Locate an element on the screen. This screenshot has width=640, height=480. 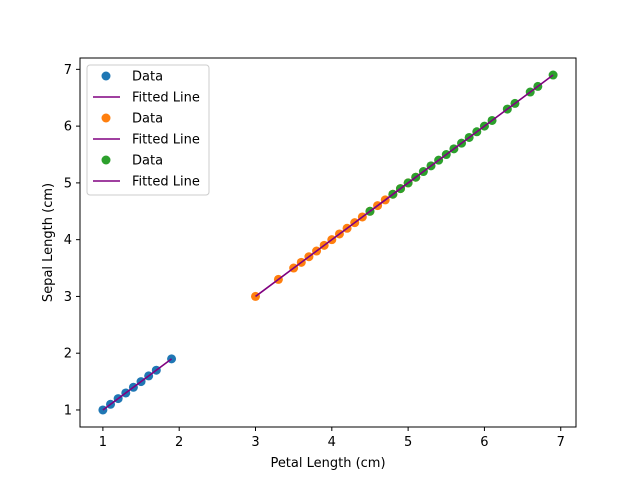
y-tick-label: 7 is located at coordinates (68, 70).